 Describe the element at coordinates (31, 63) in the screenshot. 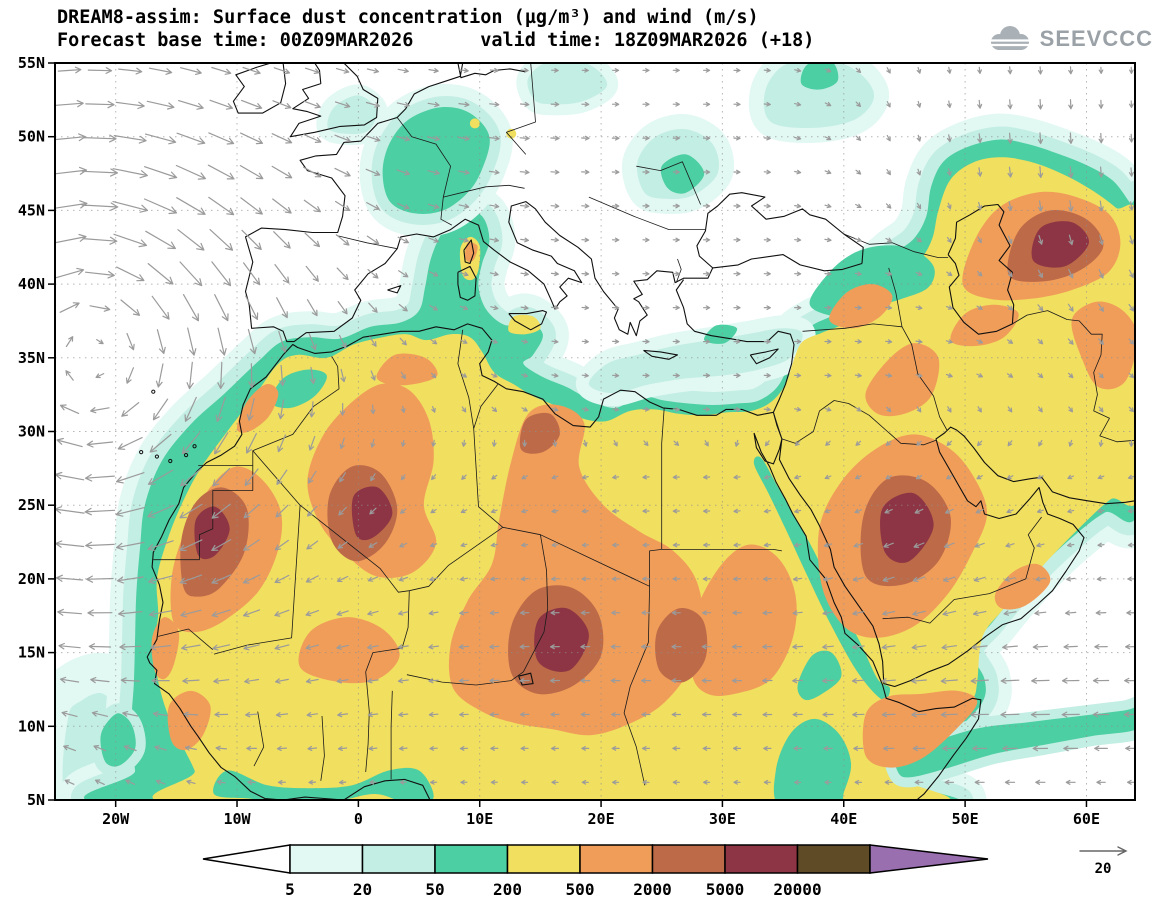

I see `y-tick-label: 55N` at that location.